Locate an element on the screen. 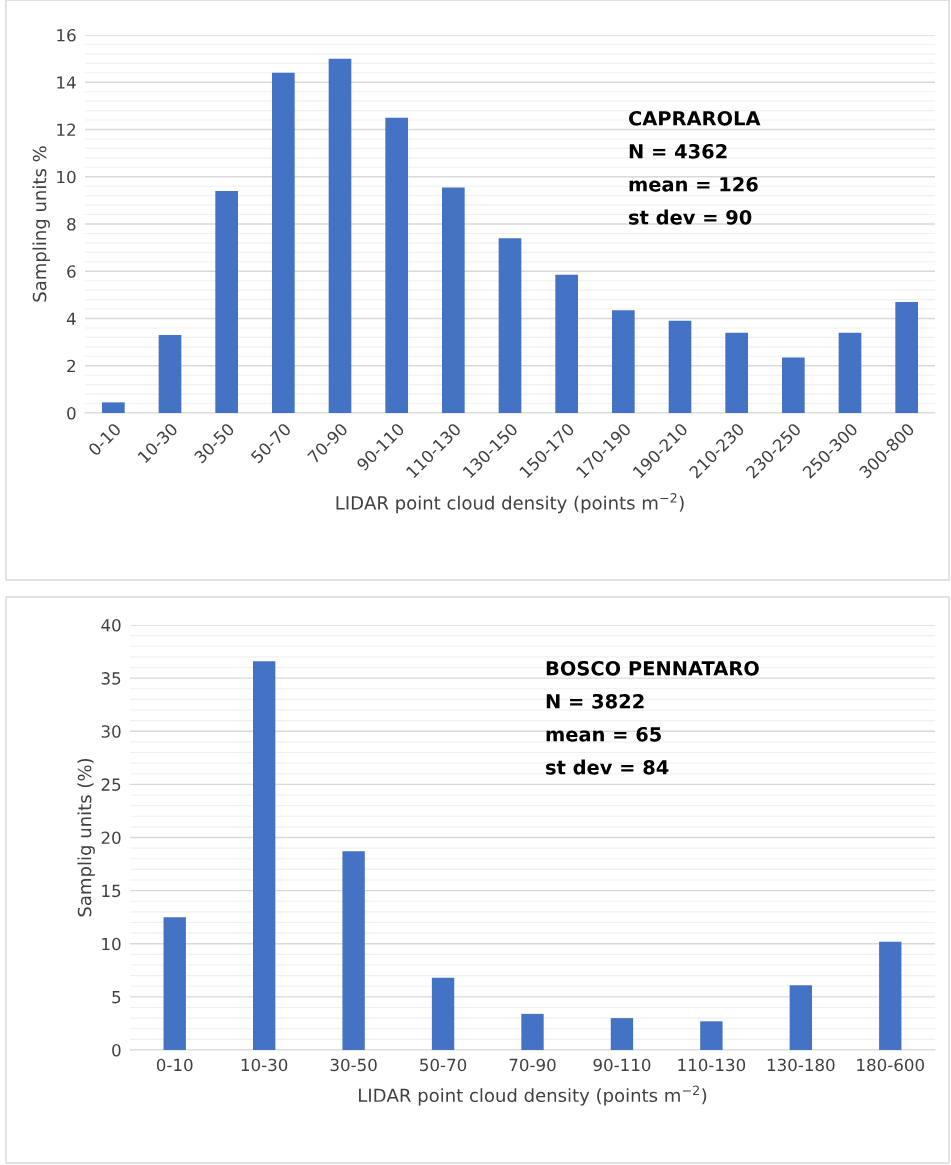 This screenshot has height=1165, width=951. y-tick-label: 16 is located at coordinates (66, 35).